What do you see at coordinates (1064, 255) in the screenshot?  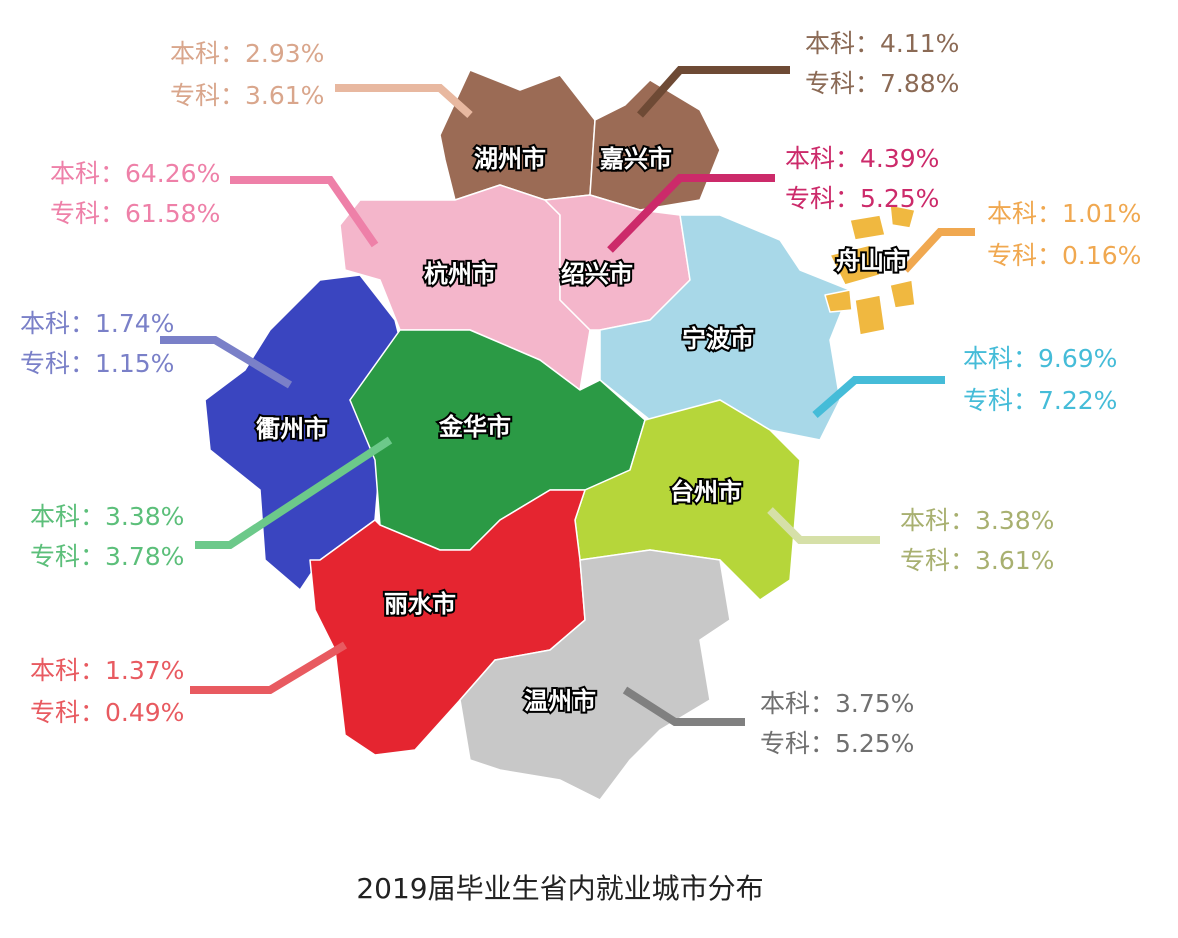 I see `label-line: 专科：0.16%` at bounding box center [1064, 255].